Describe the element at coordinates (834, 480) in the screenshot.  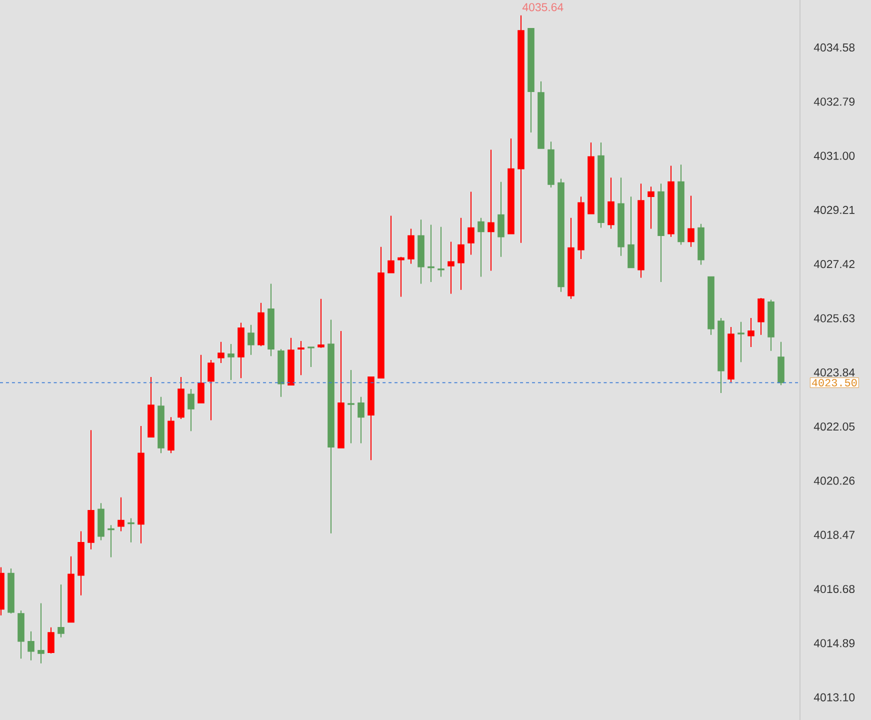
I see `y-tick-label: 4020.26` at that location.